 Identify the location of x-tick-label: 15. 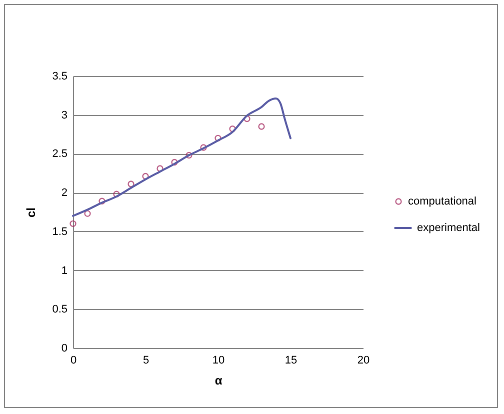
(291, 360).